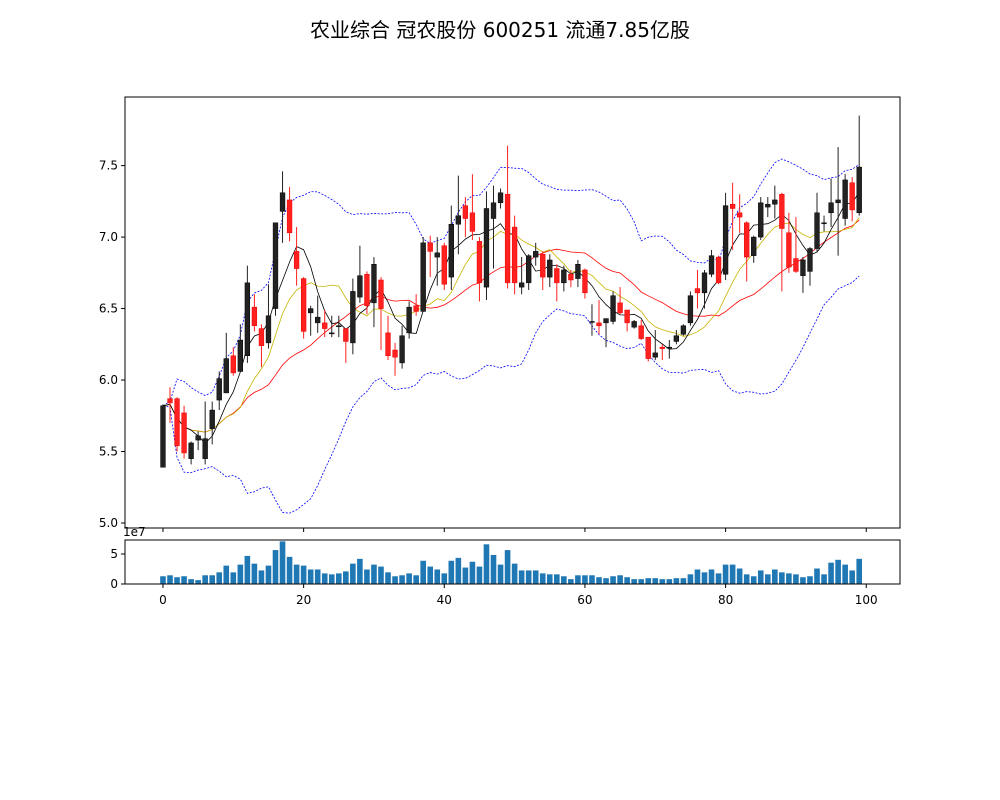 Image resolution: width=1000 pixels, height=800 pixels. Describe the element at coordinates (114, 584) in the screenshot. I see `volume-y-tick-label: 0` at that location.